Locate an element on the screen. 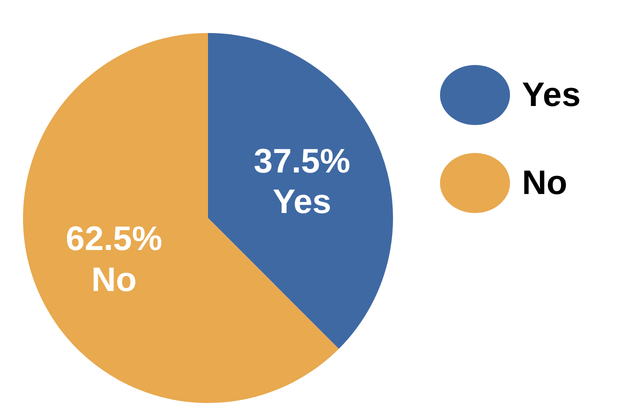 The height and width of the screenshot is (418, 624). data-label: 37.5% is located at coordinates (302, 161).